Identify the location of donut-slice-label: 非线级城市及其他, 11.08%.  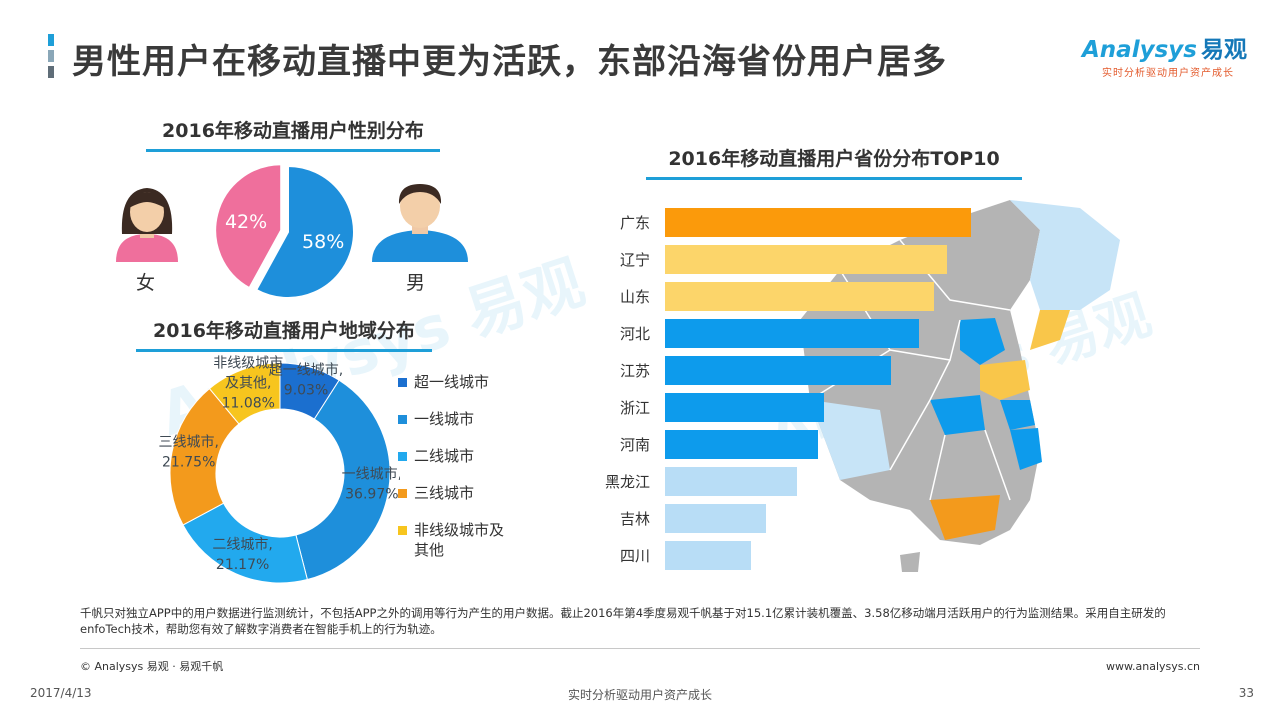
(248, 383).